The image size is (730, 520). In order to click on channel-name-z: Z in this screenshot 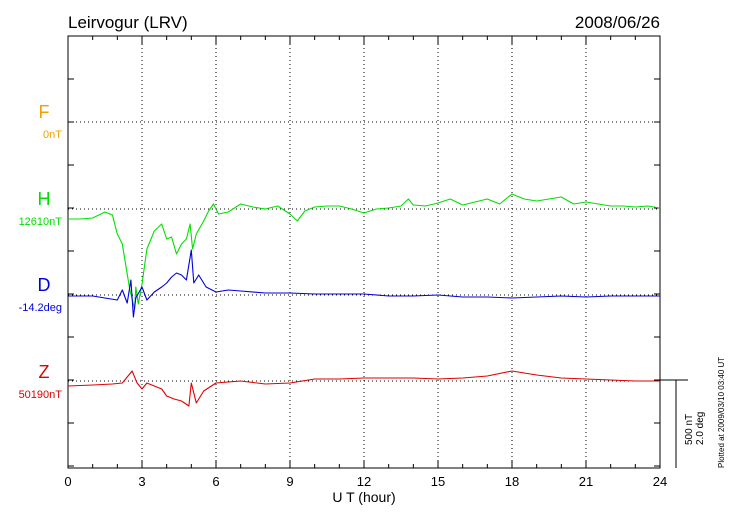, I will do `click(44, 372)`.